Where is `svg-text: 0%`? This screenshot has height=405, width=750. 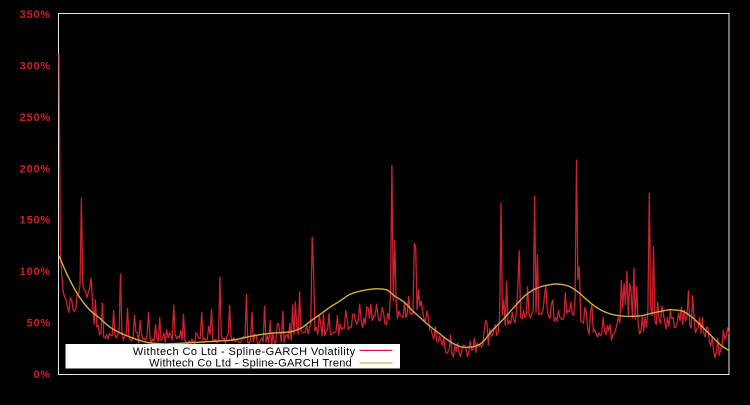 svg-text: 0% is located at coordinates (43, 375).